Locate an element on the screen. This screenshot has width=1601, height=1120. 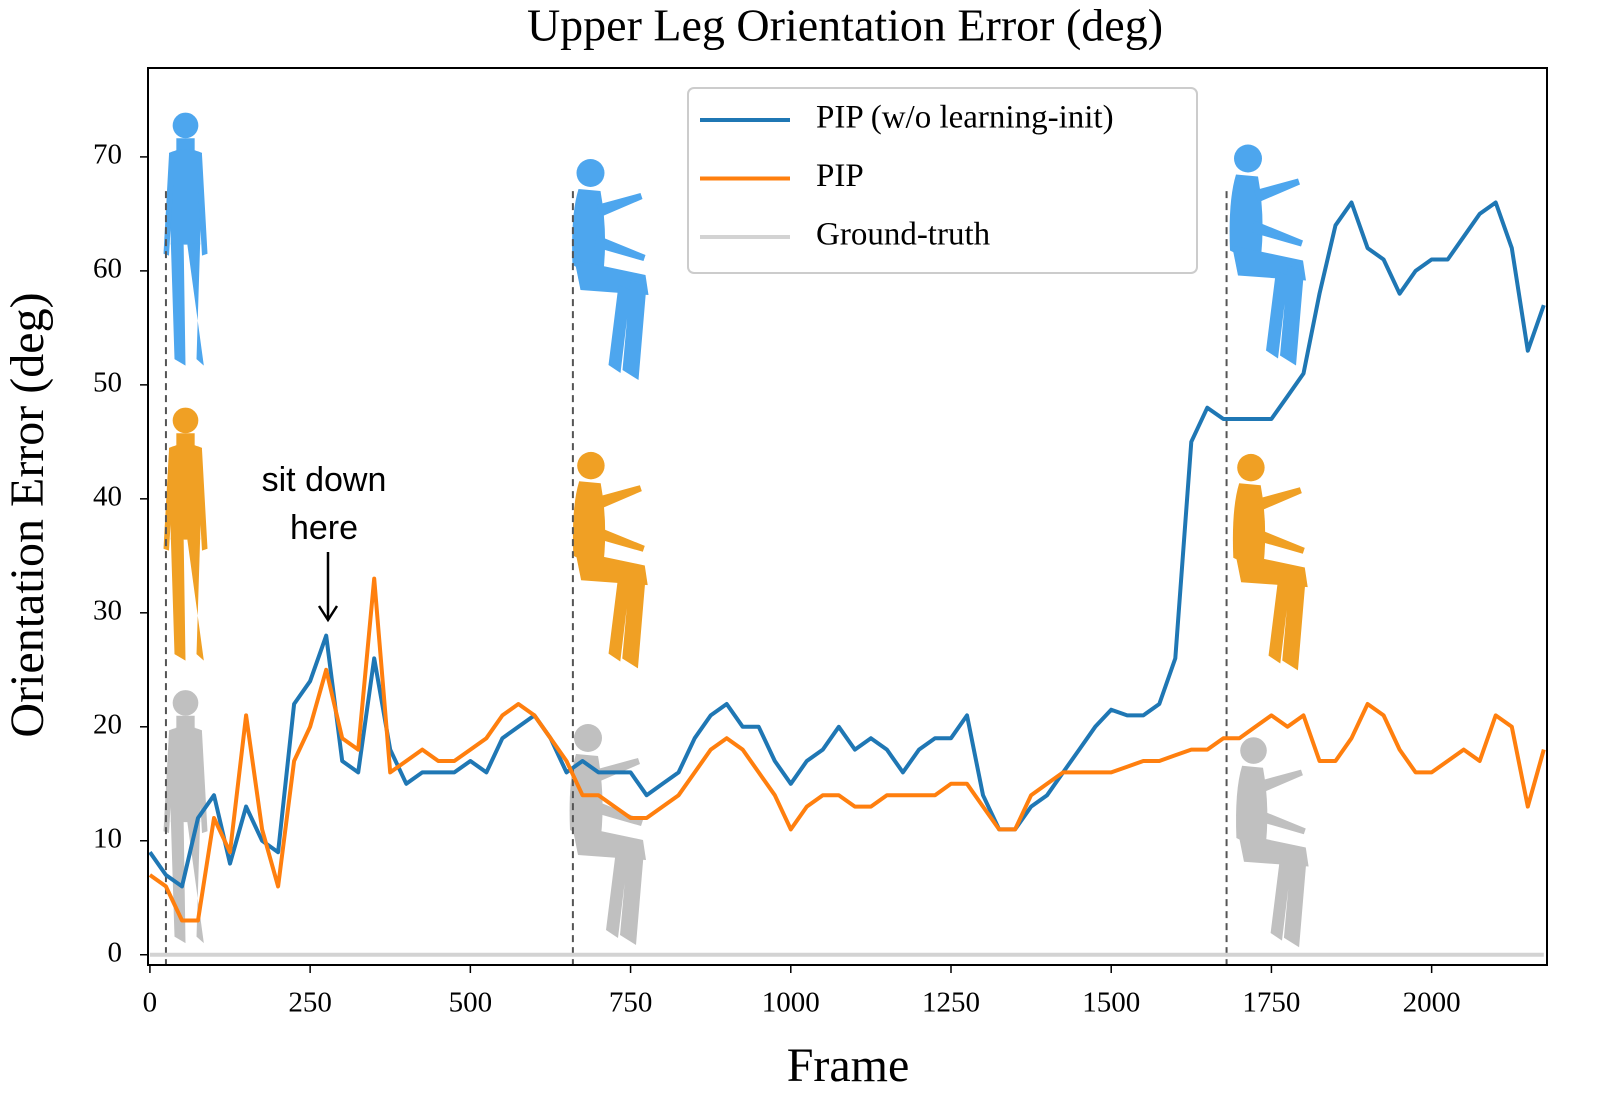
x-tick-label: 1750 is located at coordinates (1271, 1003).